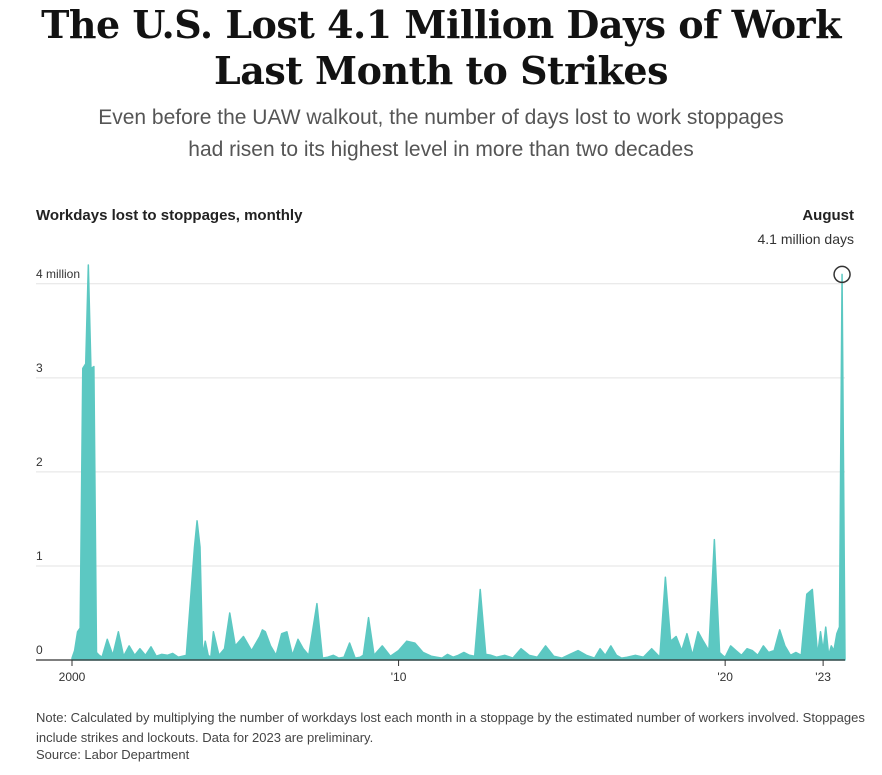 This screenshot has height=775, width=882. I want to click on y-tick-labels: 0 1 2 3 4 million, so click(58, 462).